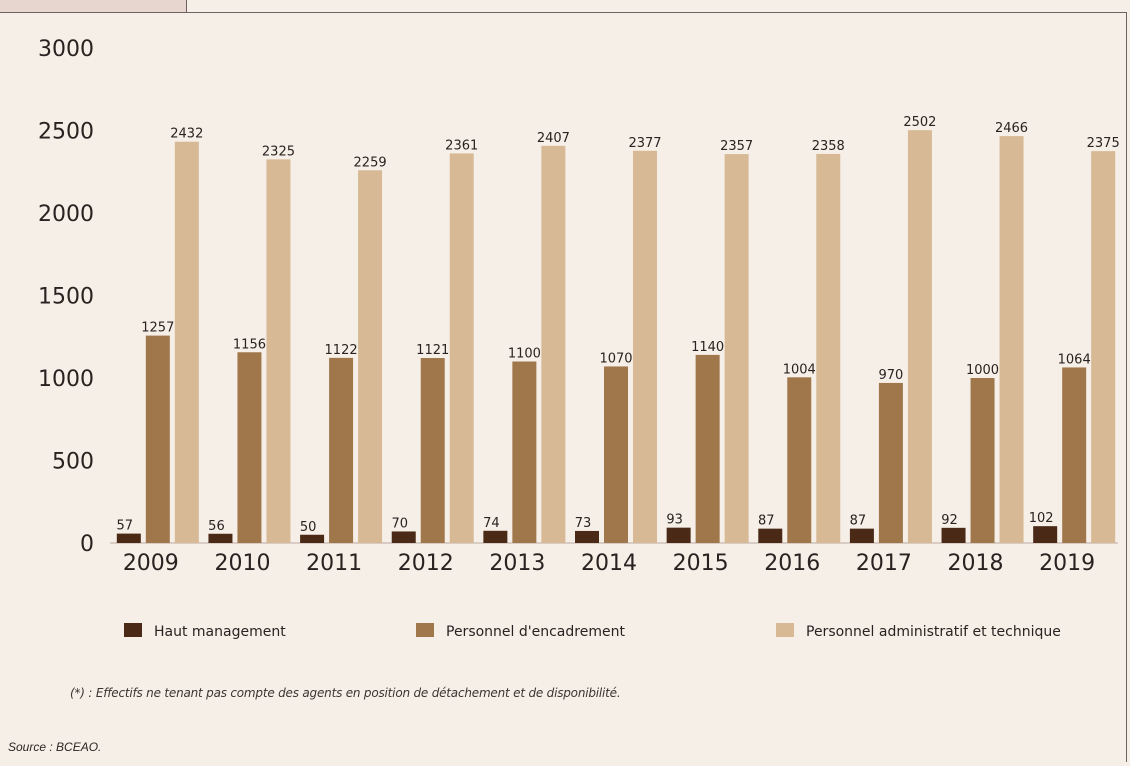  I want to click on data-label-2011-series-1: 1122, so click(341, 350).